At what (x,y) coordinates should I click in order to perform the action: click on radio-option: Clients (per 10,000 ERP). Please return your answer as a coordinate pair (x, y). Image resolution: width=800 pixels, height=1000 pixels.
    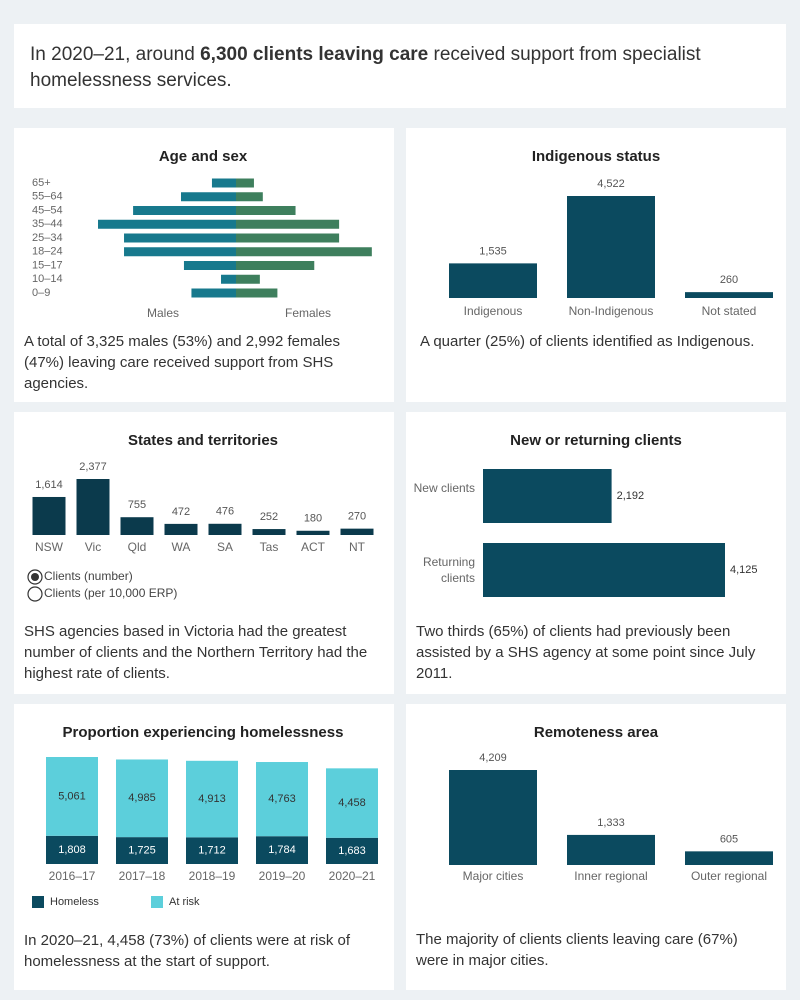
    Looking at the image, I should click on (102, 594).